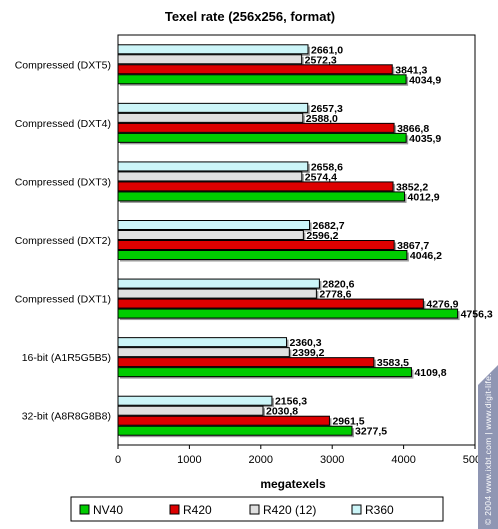  Describe the element at coordinates (282, 412) in the screenshot. I see `data-label: 2030,8` at that location.